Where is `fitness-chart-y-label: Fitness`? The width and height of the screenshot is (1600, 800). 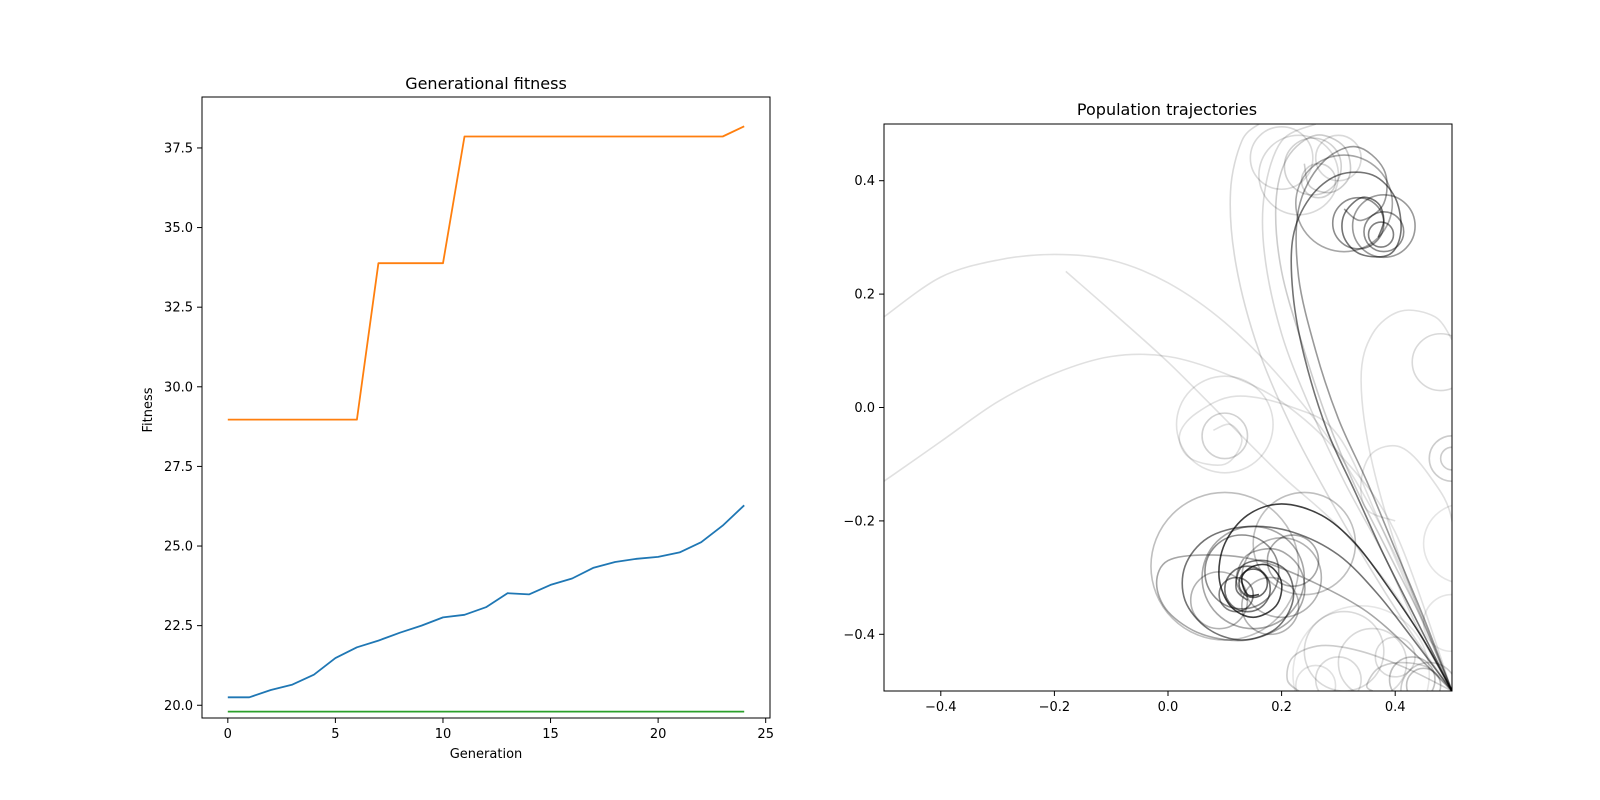 fitness-chart-y-label: Fitness is located at coordinates (148, 409).